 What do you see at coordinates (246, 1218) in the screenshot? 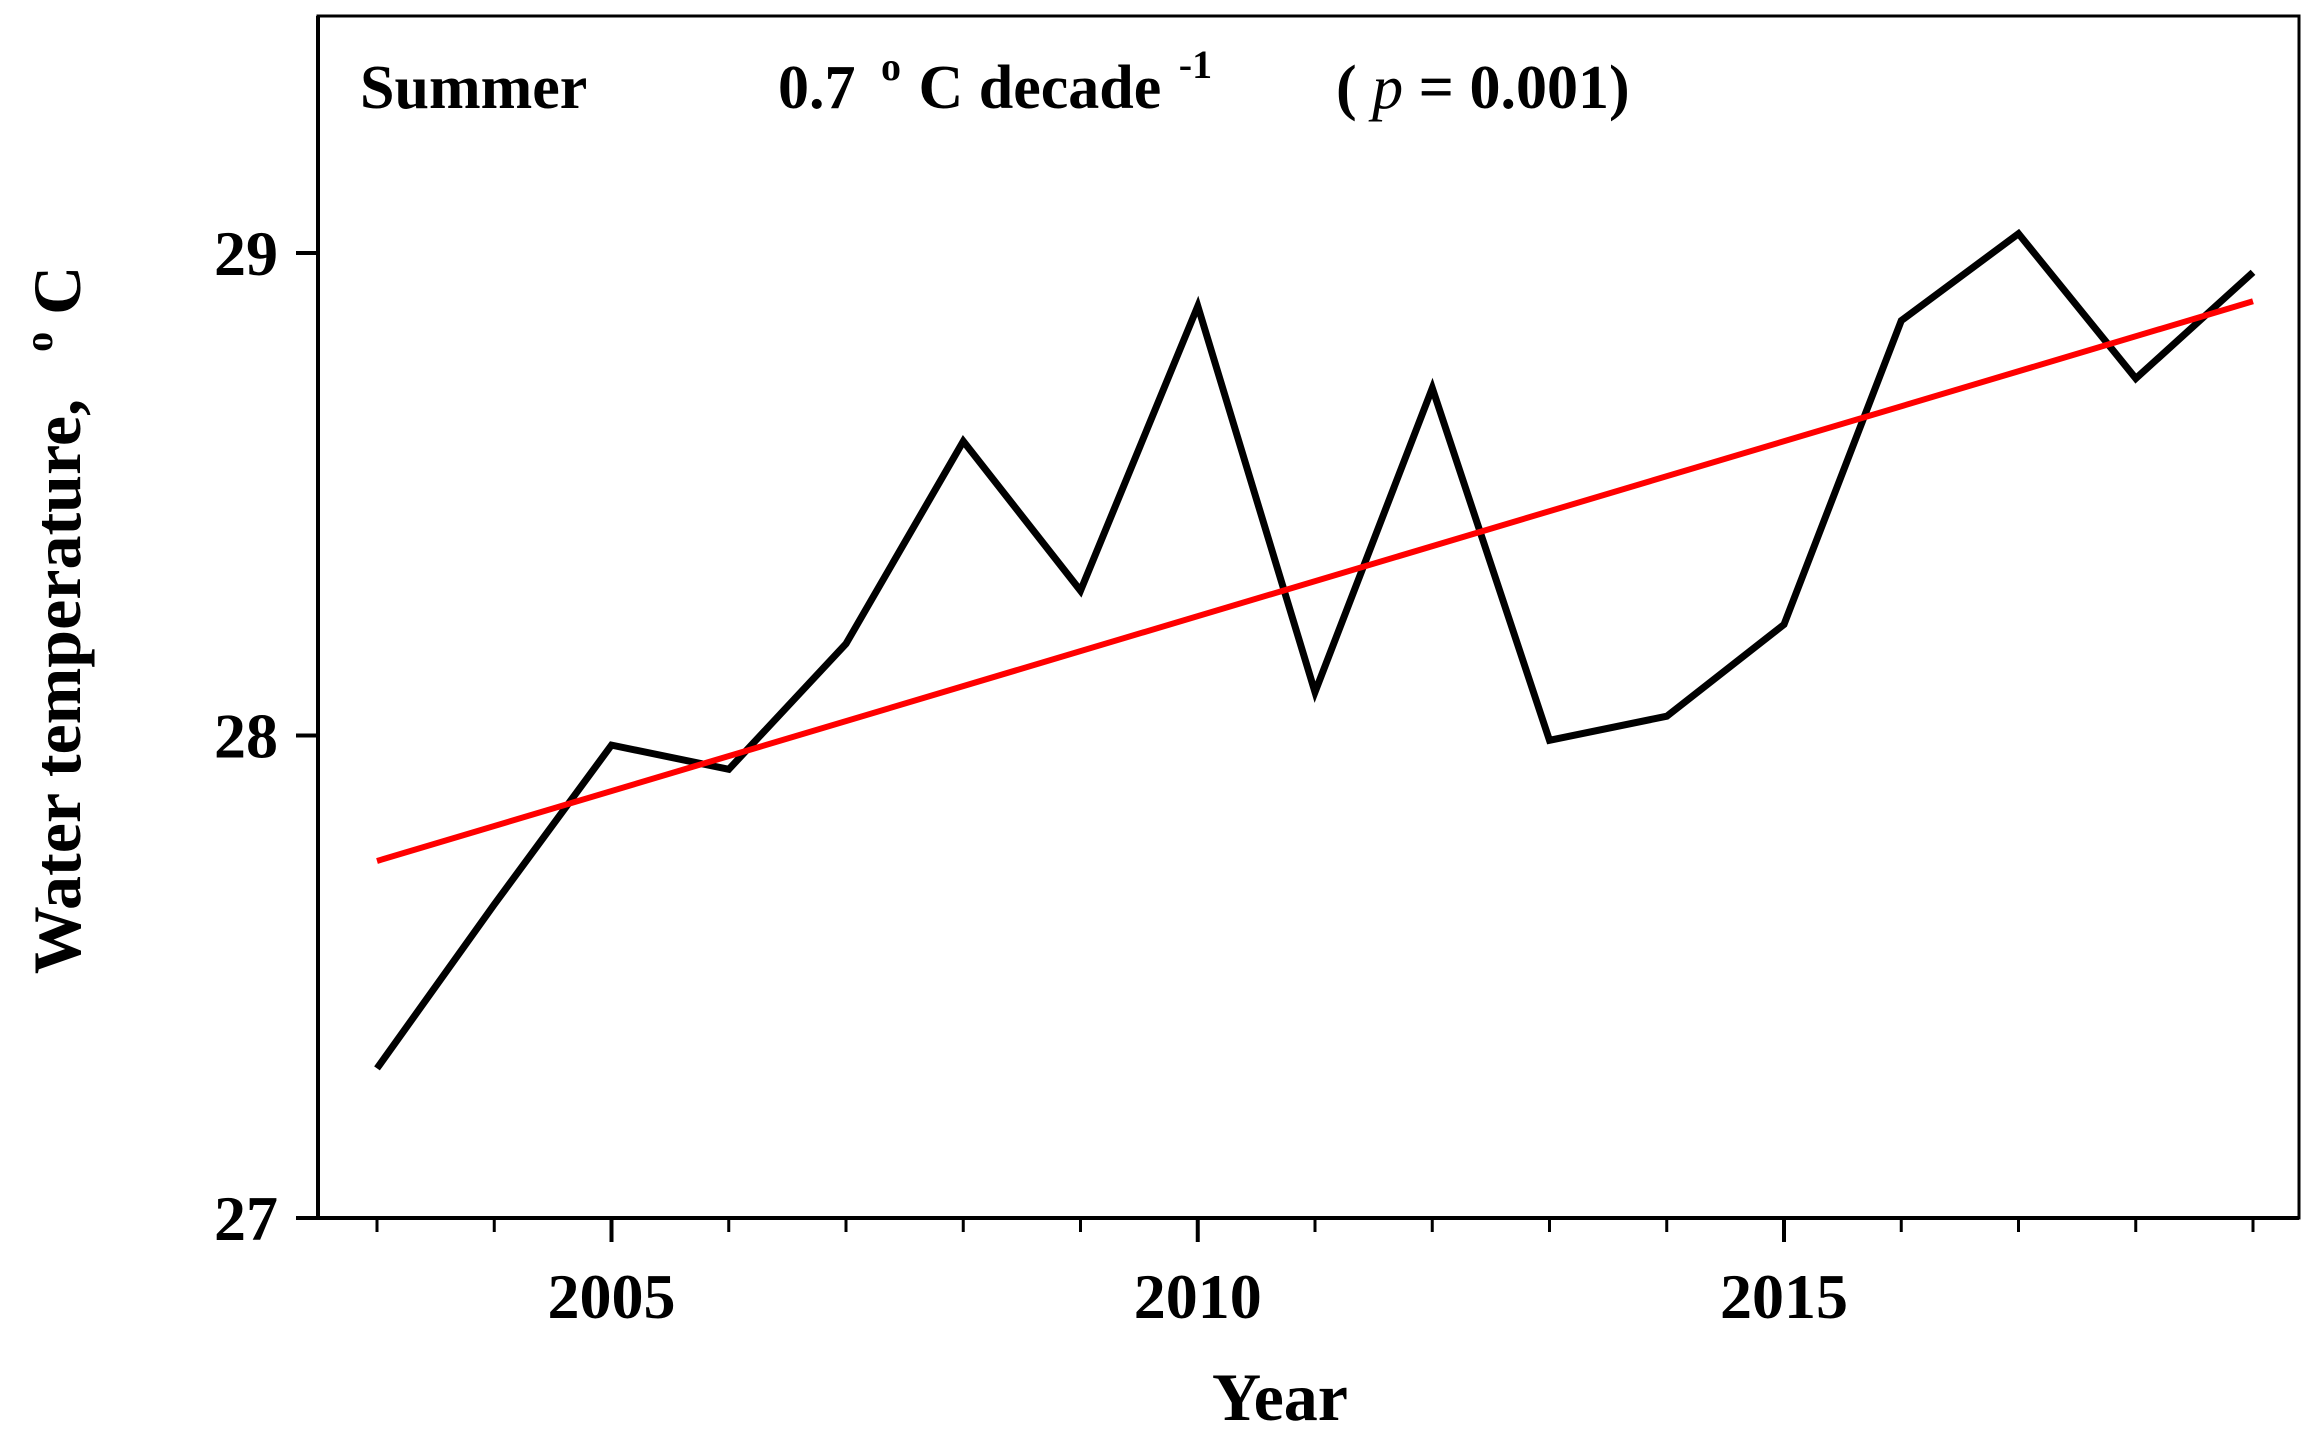
I see `y-tick-label-27: 27` at bounding box center [246, 1218].